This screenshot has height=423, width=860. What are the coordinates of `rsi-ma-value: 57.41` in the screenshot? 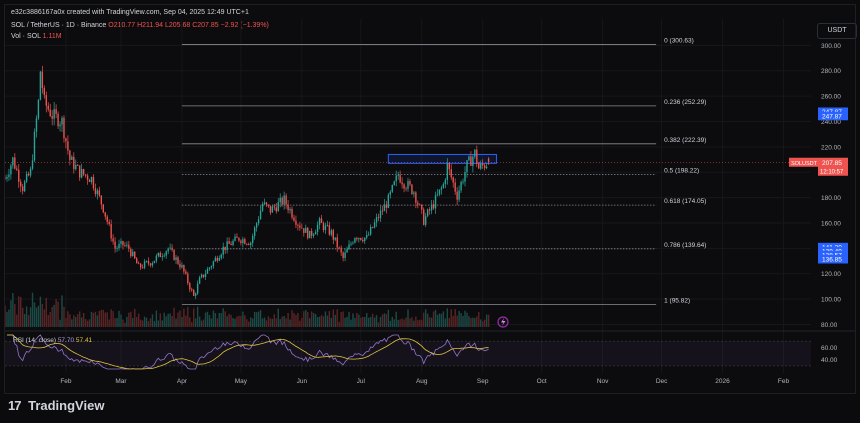 It's located at (84, 340).